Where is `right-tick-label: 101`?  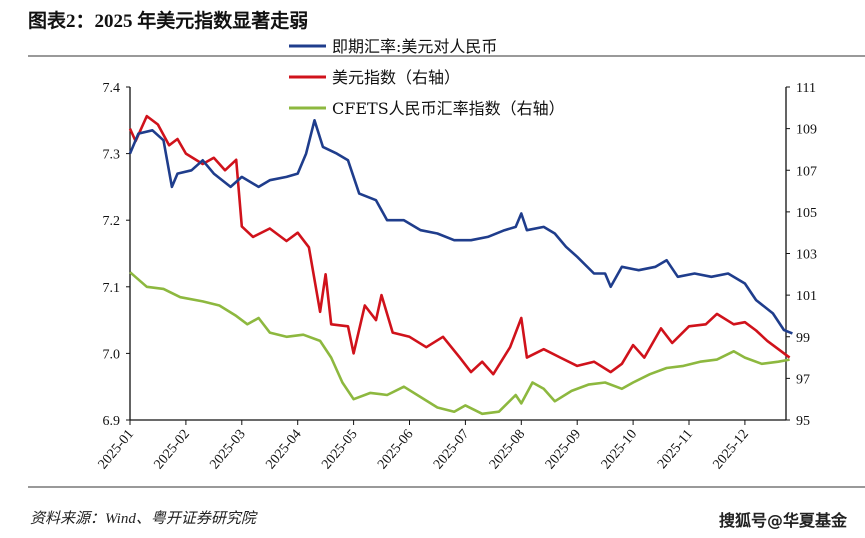
right-tick-label: 101 is located at coordinates (806, 296).